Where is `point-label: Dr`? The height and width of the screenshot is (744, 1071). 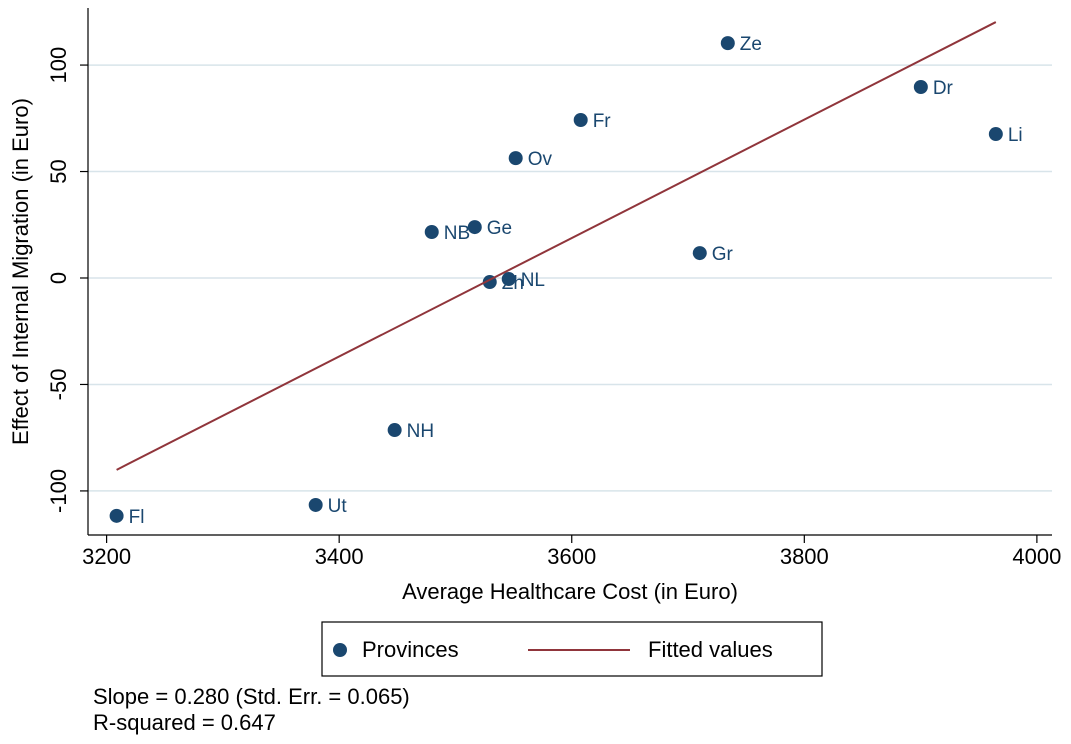
point-label: Dr is located at coordinates (943, 88).